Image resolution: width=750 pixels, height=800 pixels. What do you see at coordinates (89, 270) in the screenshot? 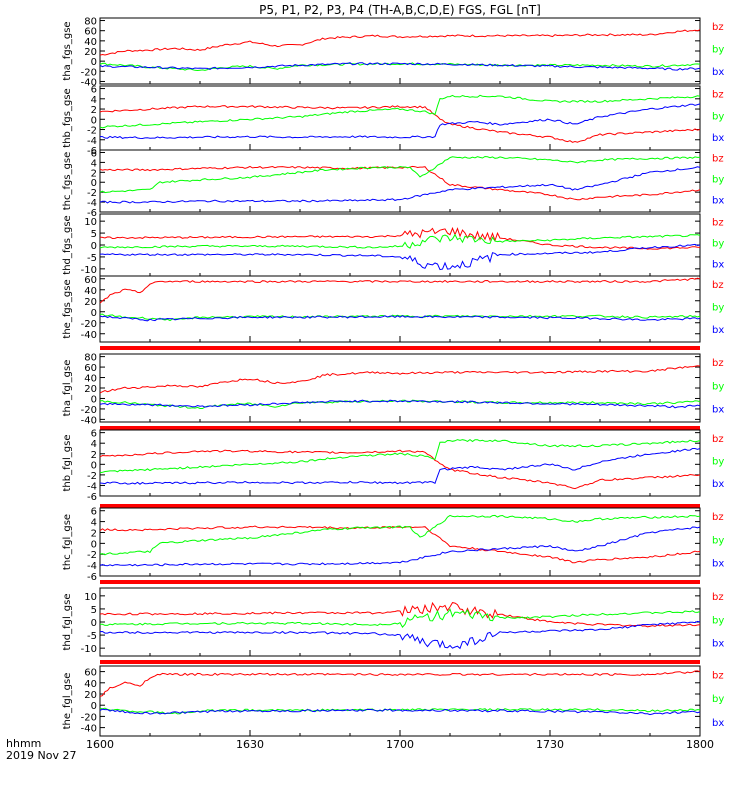
I see `y-tick-label: -10` at bounding box center [89, 270].